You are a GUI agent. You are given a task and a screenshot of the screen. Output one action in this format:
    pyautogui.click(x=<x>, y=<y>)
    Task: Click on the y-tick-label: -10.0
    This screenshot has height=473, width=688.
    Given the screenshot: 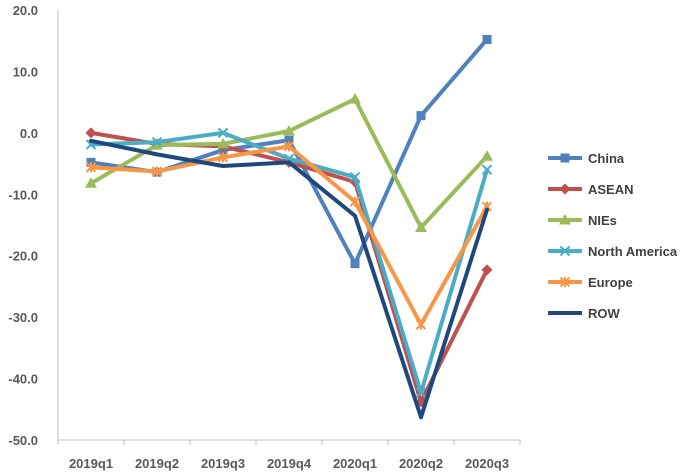 What is the action you would take?
    pyautogui.click(x=23, y=194)
    